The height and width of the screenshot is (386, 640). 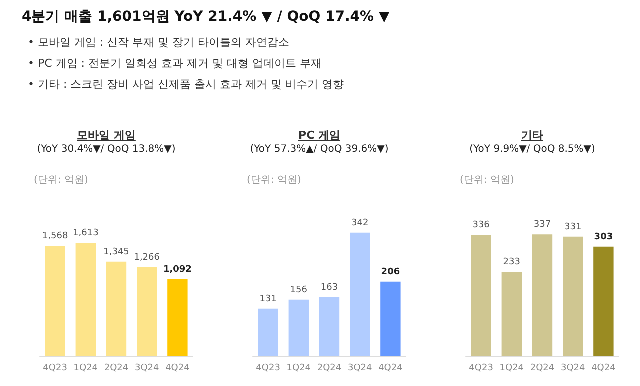 What do you see at coordinates (329, 287) in the screenshot?
I see `data-label: 163` at bounding box center [329, 287].